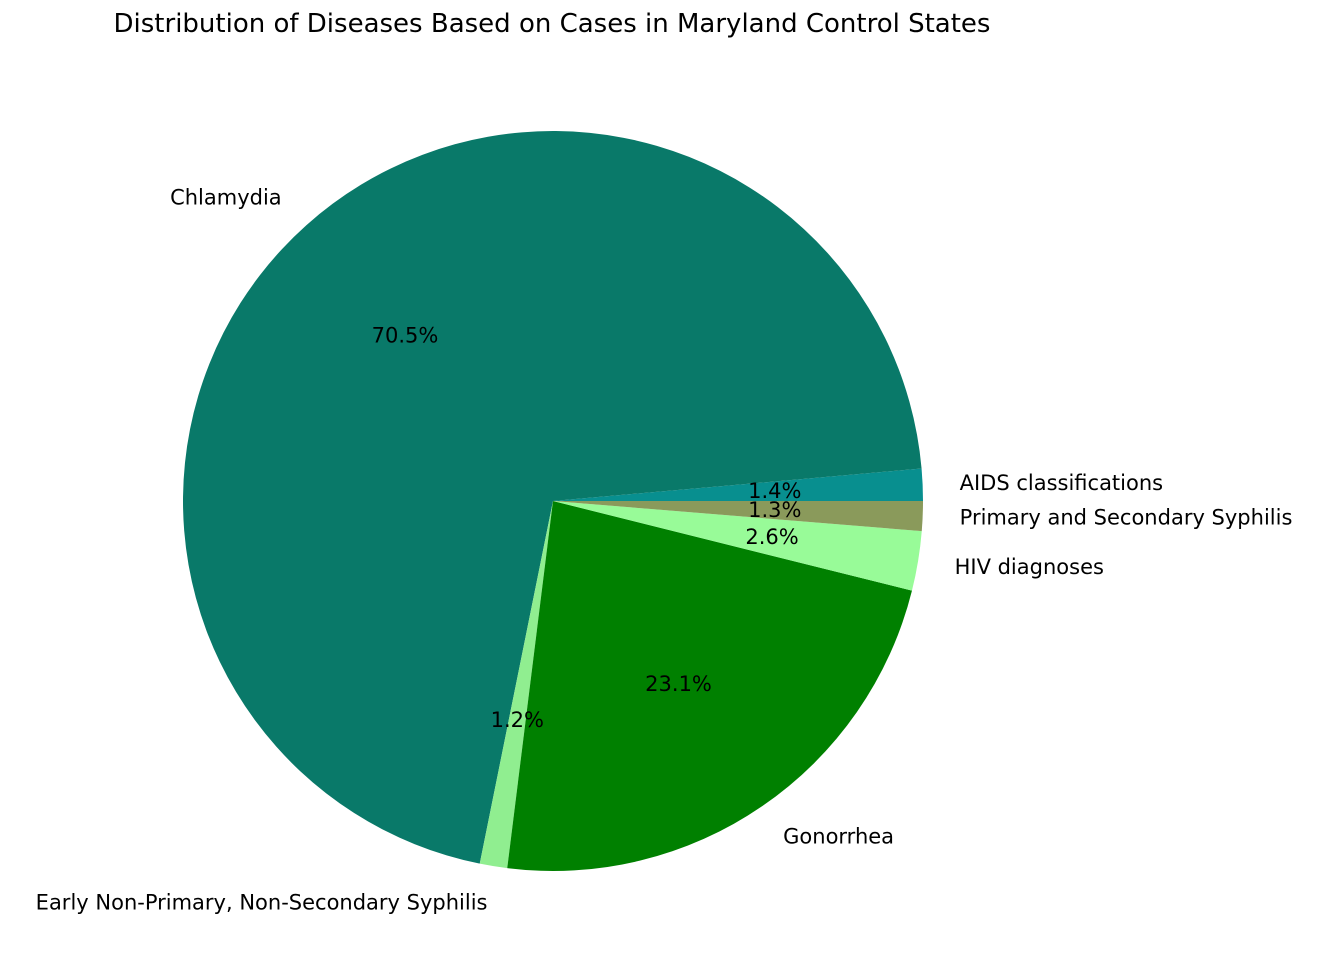 The image size is (1322, 974). I want to click on slice-label-gonorrhea: Gonorrhea, so click(838, 837).